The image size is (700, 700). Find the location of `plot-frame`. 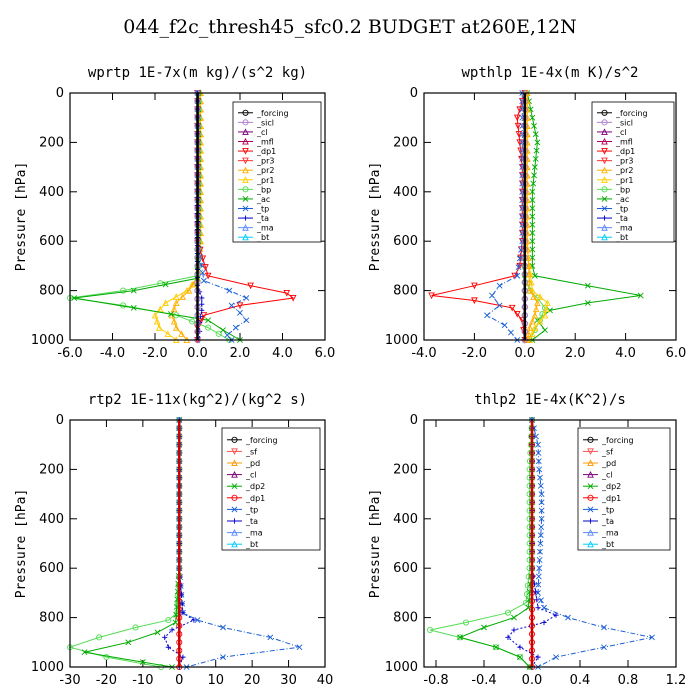

plot-frame is located at coordinates (197, 543).